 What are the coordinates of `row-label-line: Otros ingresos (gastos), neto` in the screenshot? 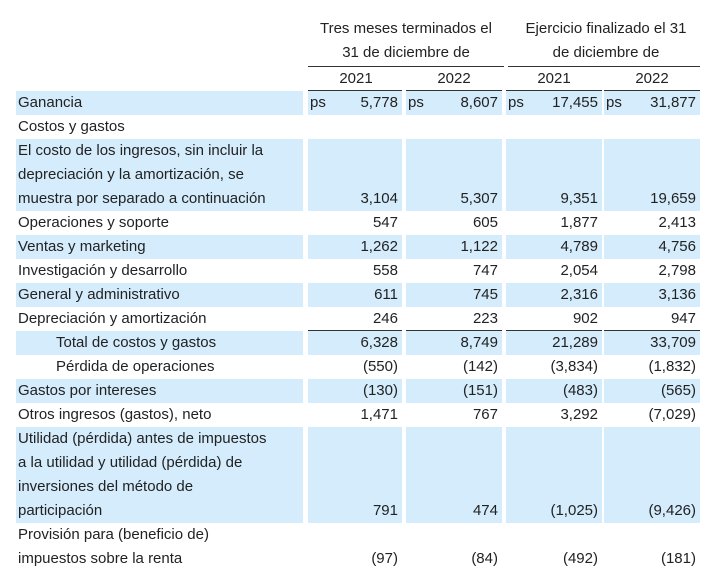 It's located at (115, 414).